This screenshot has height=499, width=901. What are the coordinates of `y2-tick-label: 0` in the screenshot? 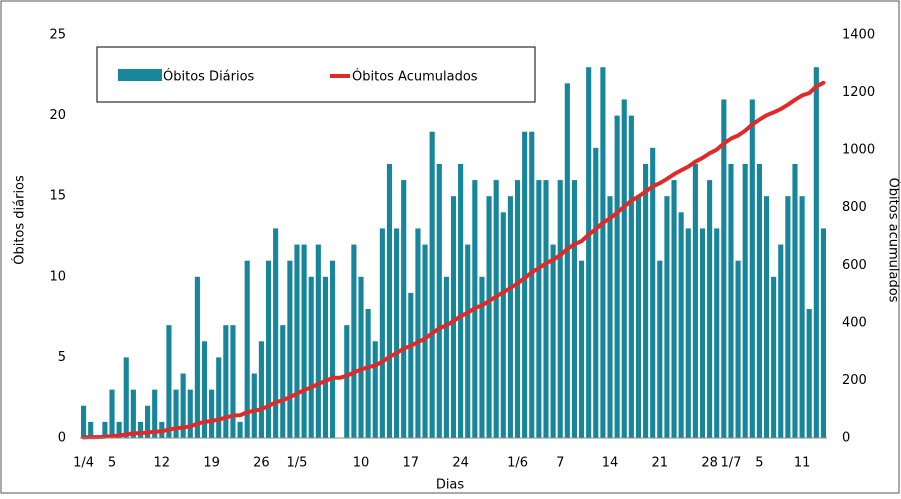 It's located at (846, 438).